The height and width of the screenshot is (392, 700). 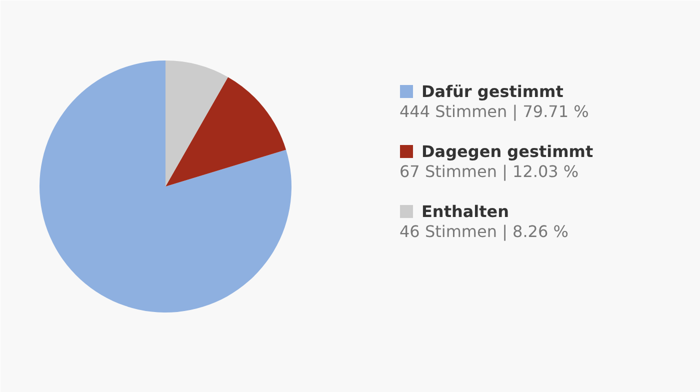 I want to click on legend-label: Enthalten, so click(x=466, y=211).